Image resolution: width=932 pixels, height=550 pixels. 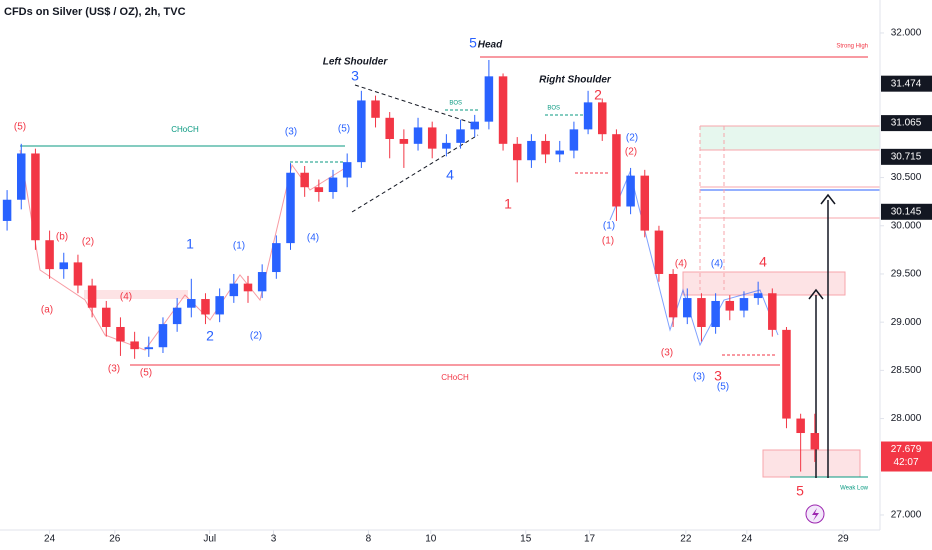 What do you see at coordinates (416, 105) in the screenshot?
I see `triangle-line` at bounding box center [416, 105].